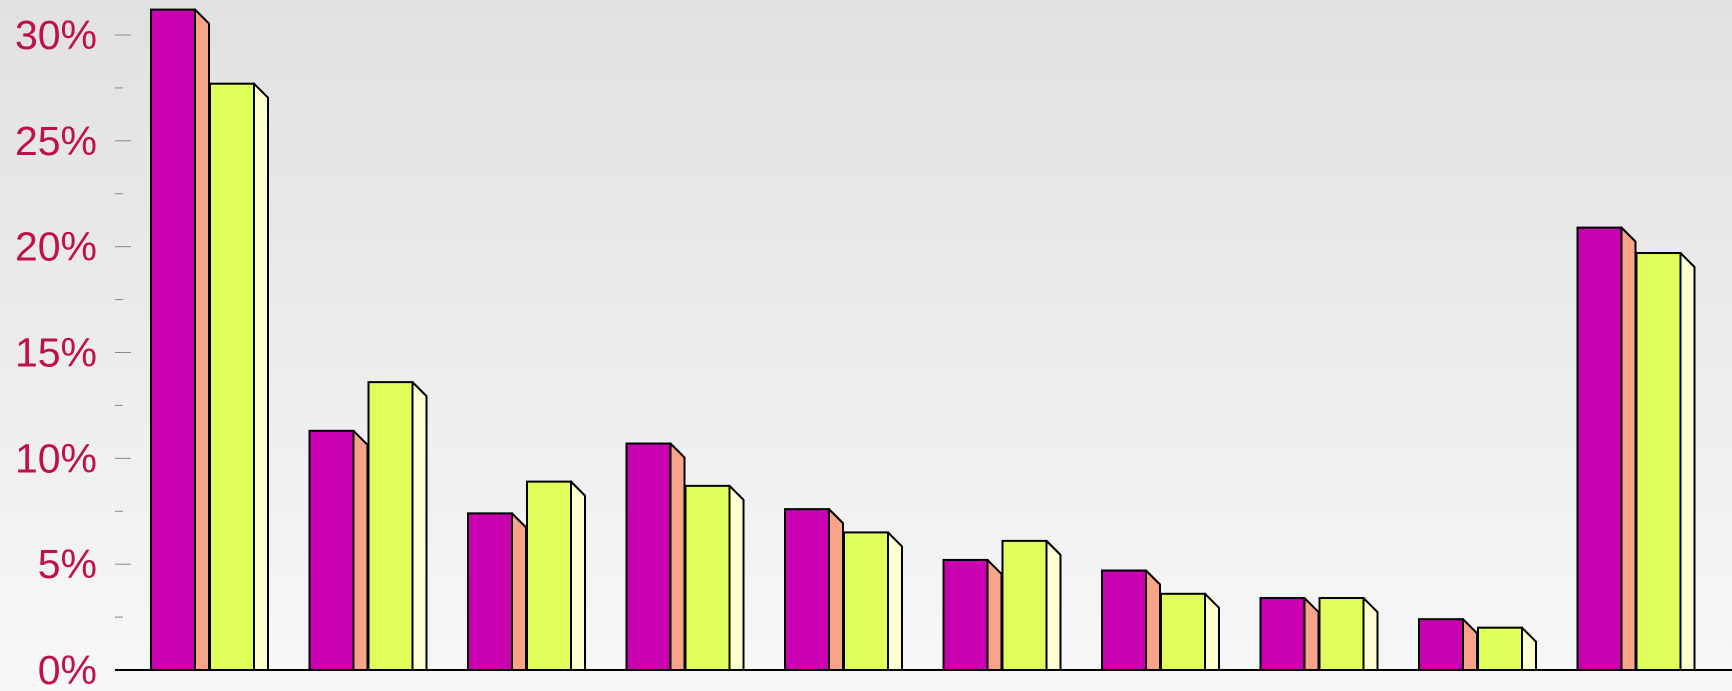  I want to click on bar-s1-c3, so click(497, 591).